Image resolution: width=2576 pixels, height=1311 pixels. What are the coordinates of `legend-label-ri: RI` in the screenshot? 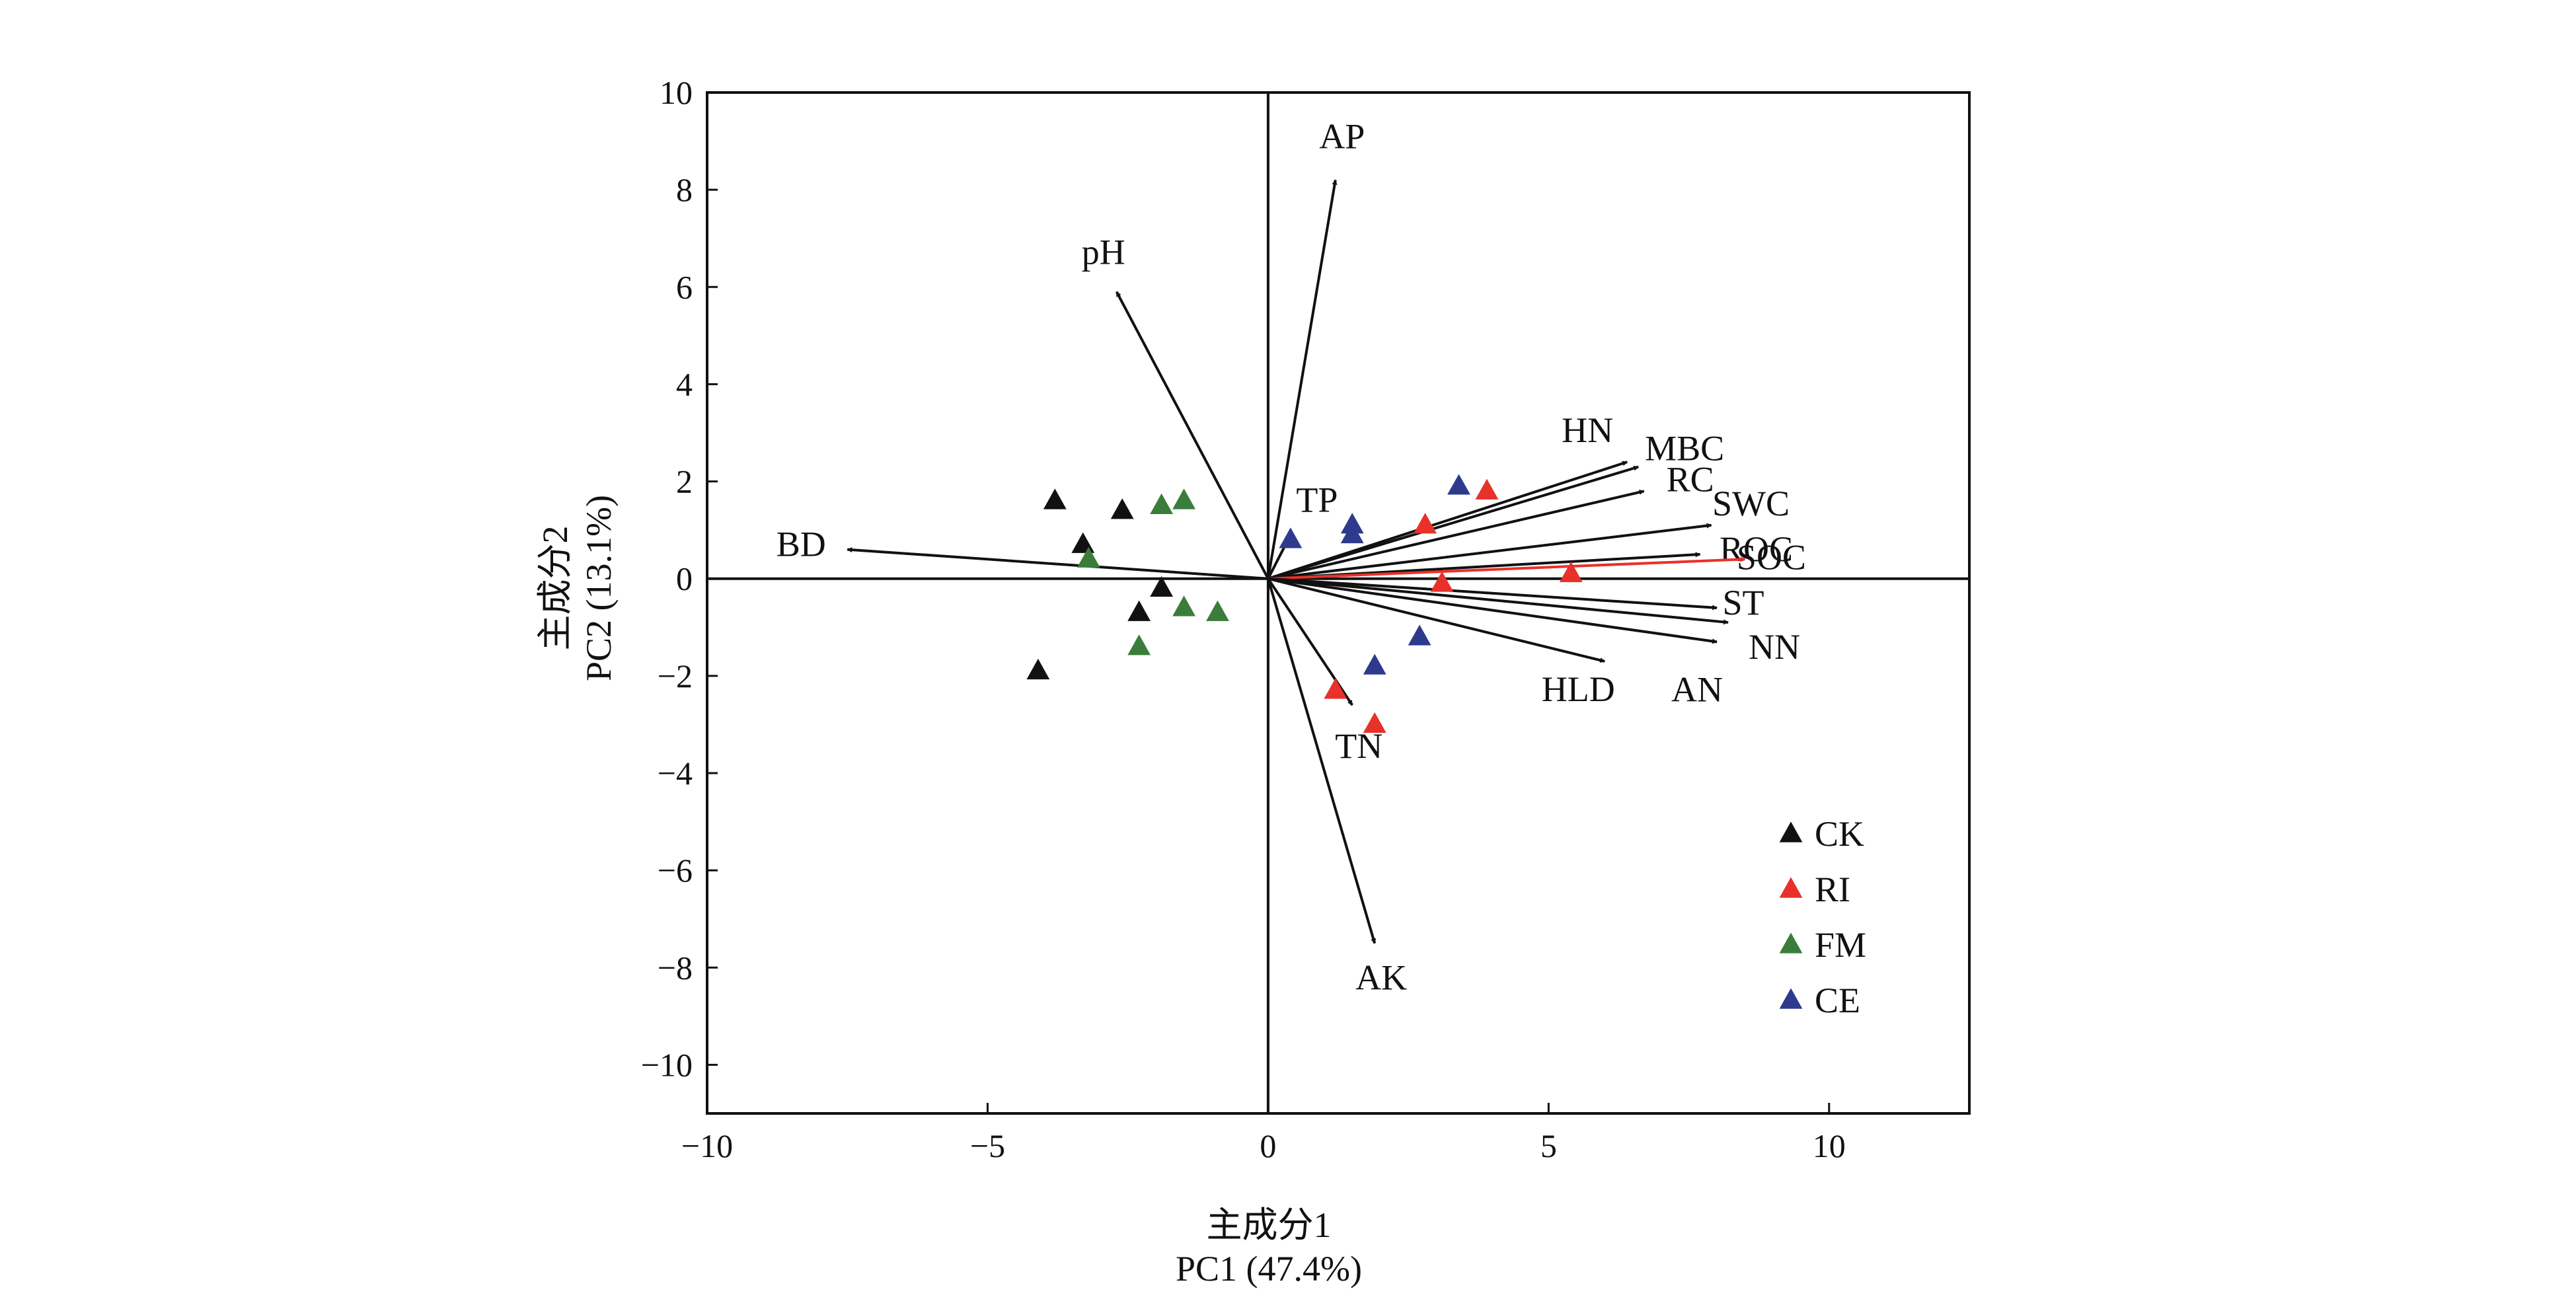 It's located at (1833, 889).